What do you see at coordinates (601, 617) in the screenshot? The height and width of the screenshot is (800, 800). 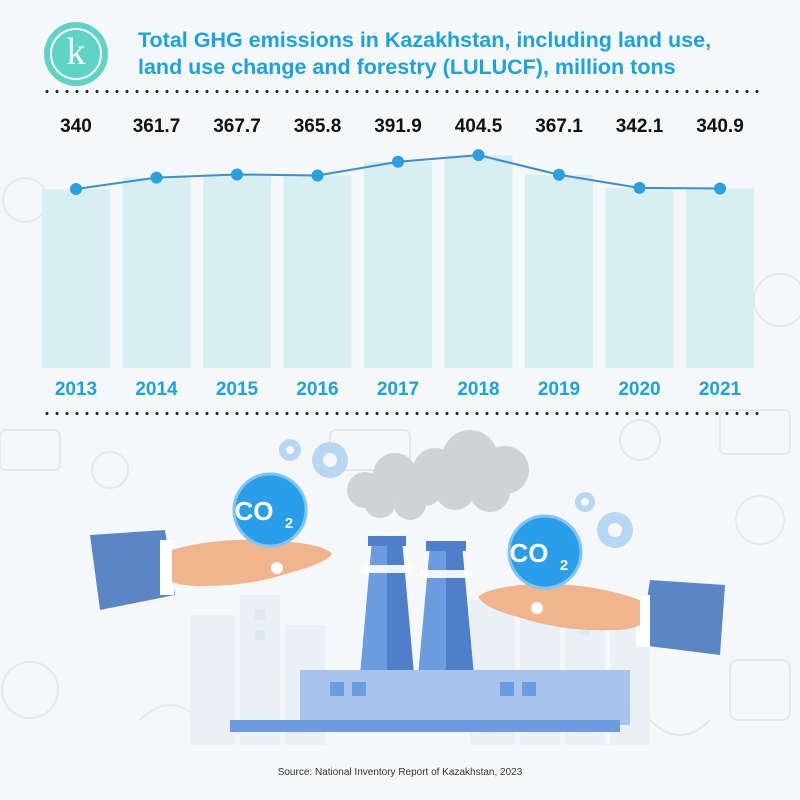 I see `hand-icon-right` at bounding box center [601, 617].